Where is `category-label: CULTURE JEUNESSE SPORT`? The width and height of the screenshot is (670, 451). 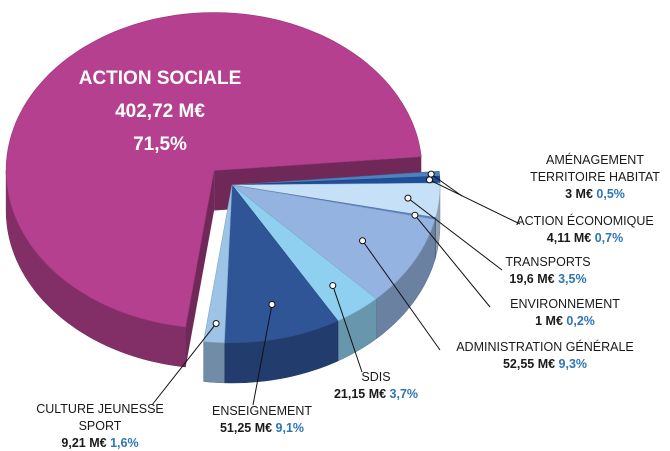
category-label: CULTURE JEUNESSE SPORT is located at coordinates (100, 417).